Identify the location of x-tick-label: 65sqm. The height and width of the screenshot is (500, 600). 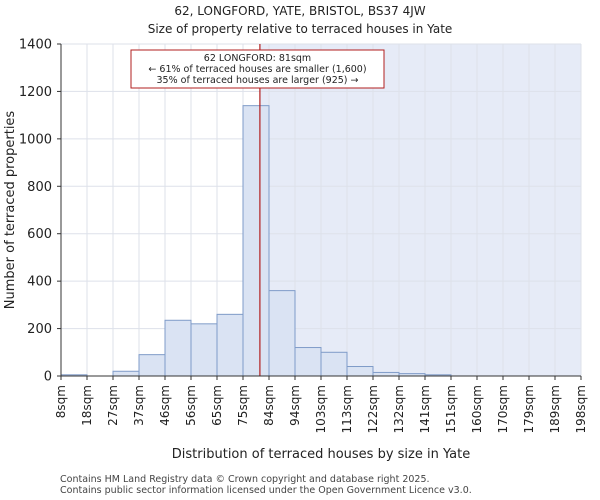
(217, 405).